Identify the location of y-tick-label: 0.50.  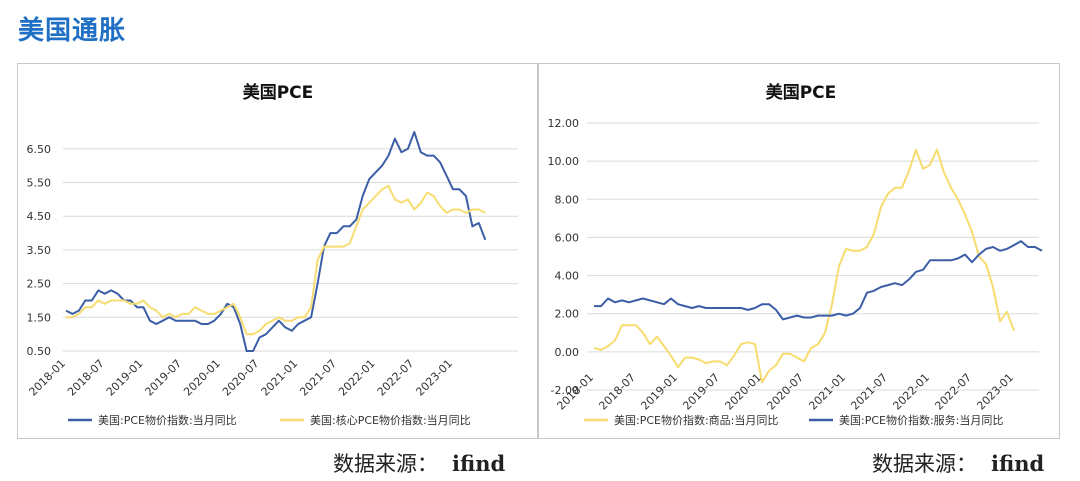
(39, 351).